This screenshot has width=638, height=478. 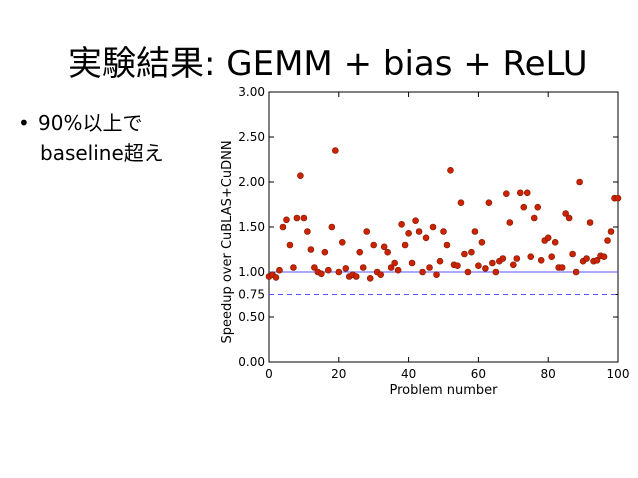 I want to click on slide-title: 実験結果: GEMM + bias + ReLU, so click(x=328, y=64).